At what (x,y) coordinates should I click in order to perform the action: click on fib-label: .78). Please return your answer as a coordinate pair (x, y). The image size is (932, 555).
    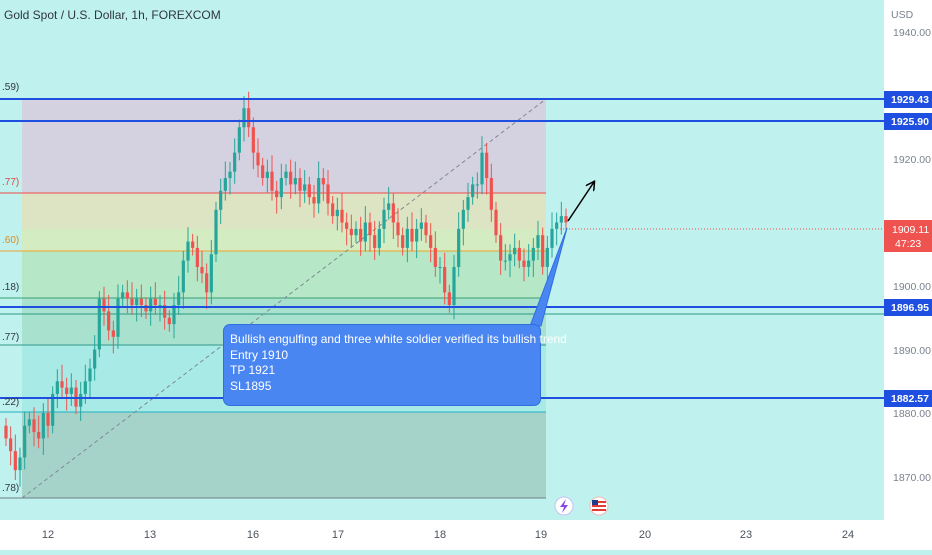
    Looking at the image, I should click on (10, 488).